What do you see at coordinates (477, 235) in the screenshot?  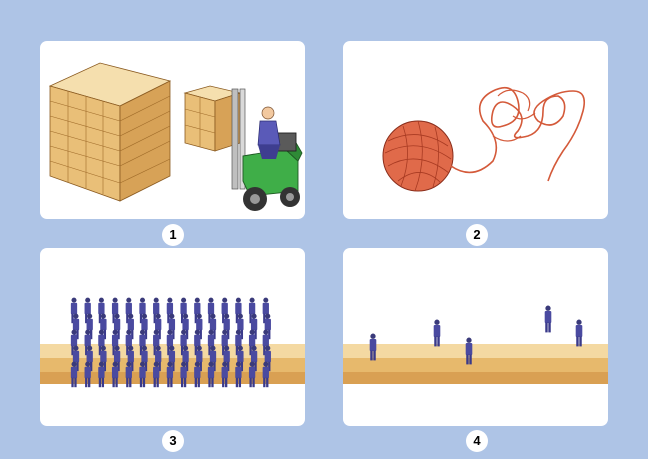 I see `panel-number-2: 2` at bounding box center [477, 235].